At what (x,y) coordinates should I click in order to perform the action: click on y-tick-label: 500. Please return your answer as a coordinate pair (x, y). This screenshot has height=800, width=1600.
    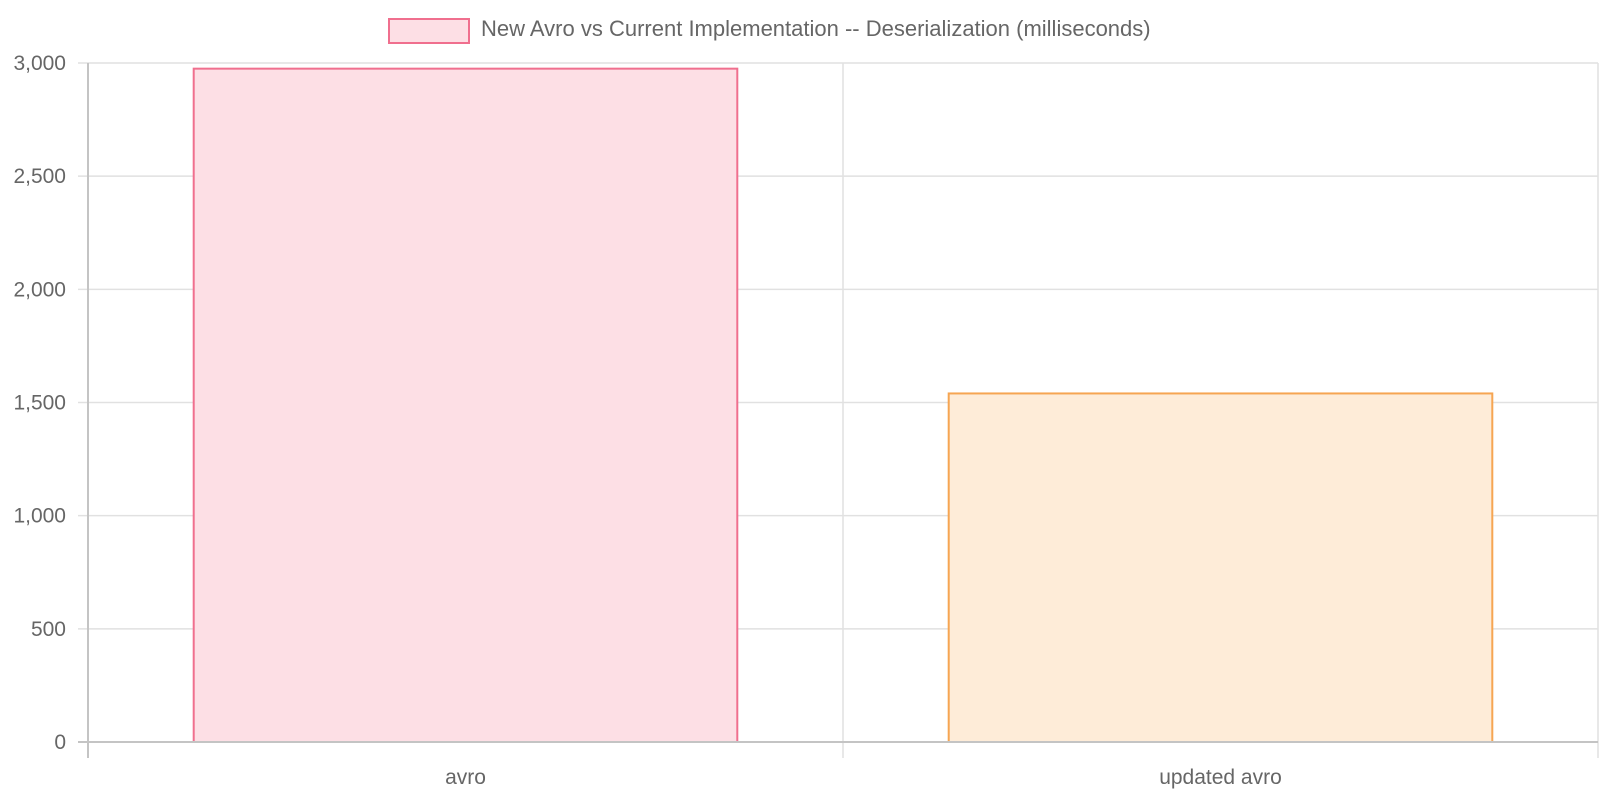
    Looking at the image, I should click on (48, 629).